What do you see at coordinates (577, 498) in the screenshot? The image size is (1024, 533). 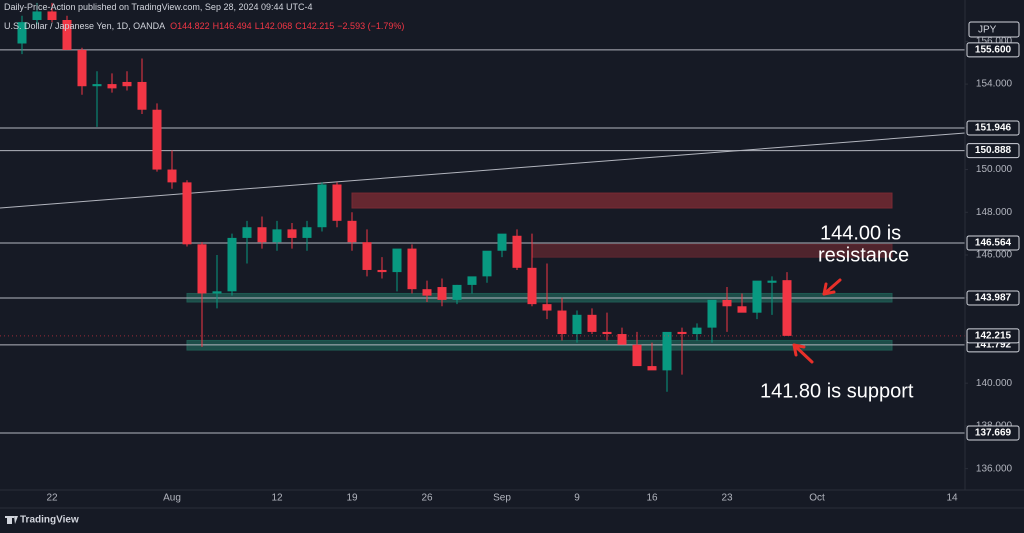 I see `x-tick-label: 9` at bounding box center [577, 498].